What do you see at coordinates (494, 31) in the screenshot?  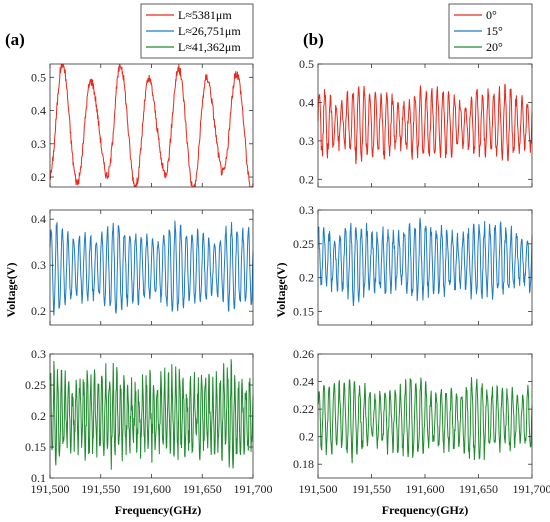 I see `legend-entry: 15°` at bounding box center [494, 31].